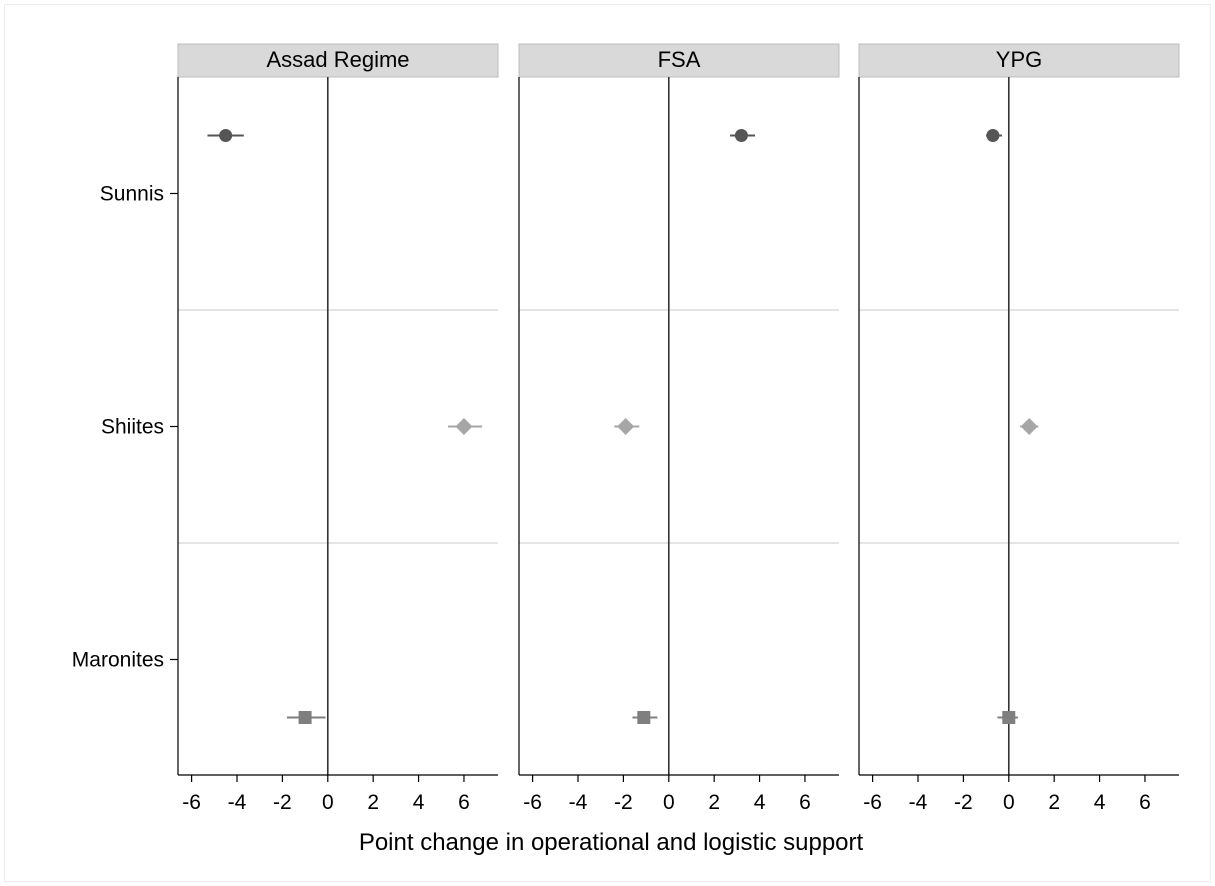  I want to click on y-tick-label: Maronites, so click(118, 660).